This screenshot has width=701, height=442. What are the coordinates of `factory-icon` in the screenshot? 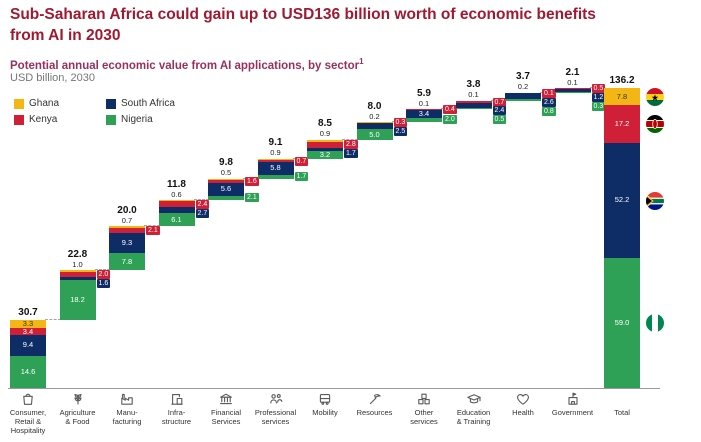 It's located at (127, 399).